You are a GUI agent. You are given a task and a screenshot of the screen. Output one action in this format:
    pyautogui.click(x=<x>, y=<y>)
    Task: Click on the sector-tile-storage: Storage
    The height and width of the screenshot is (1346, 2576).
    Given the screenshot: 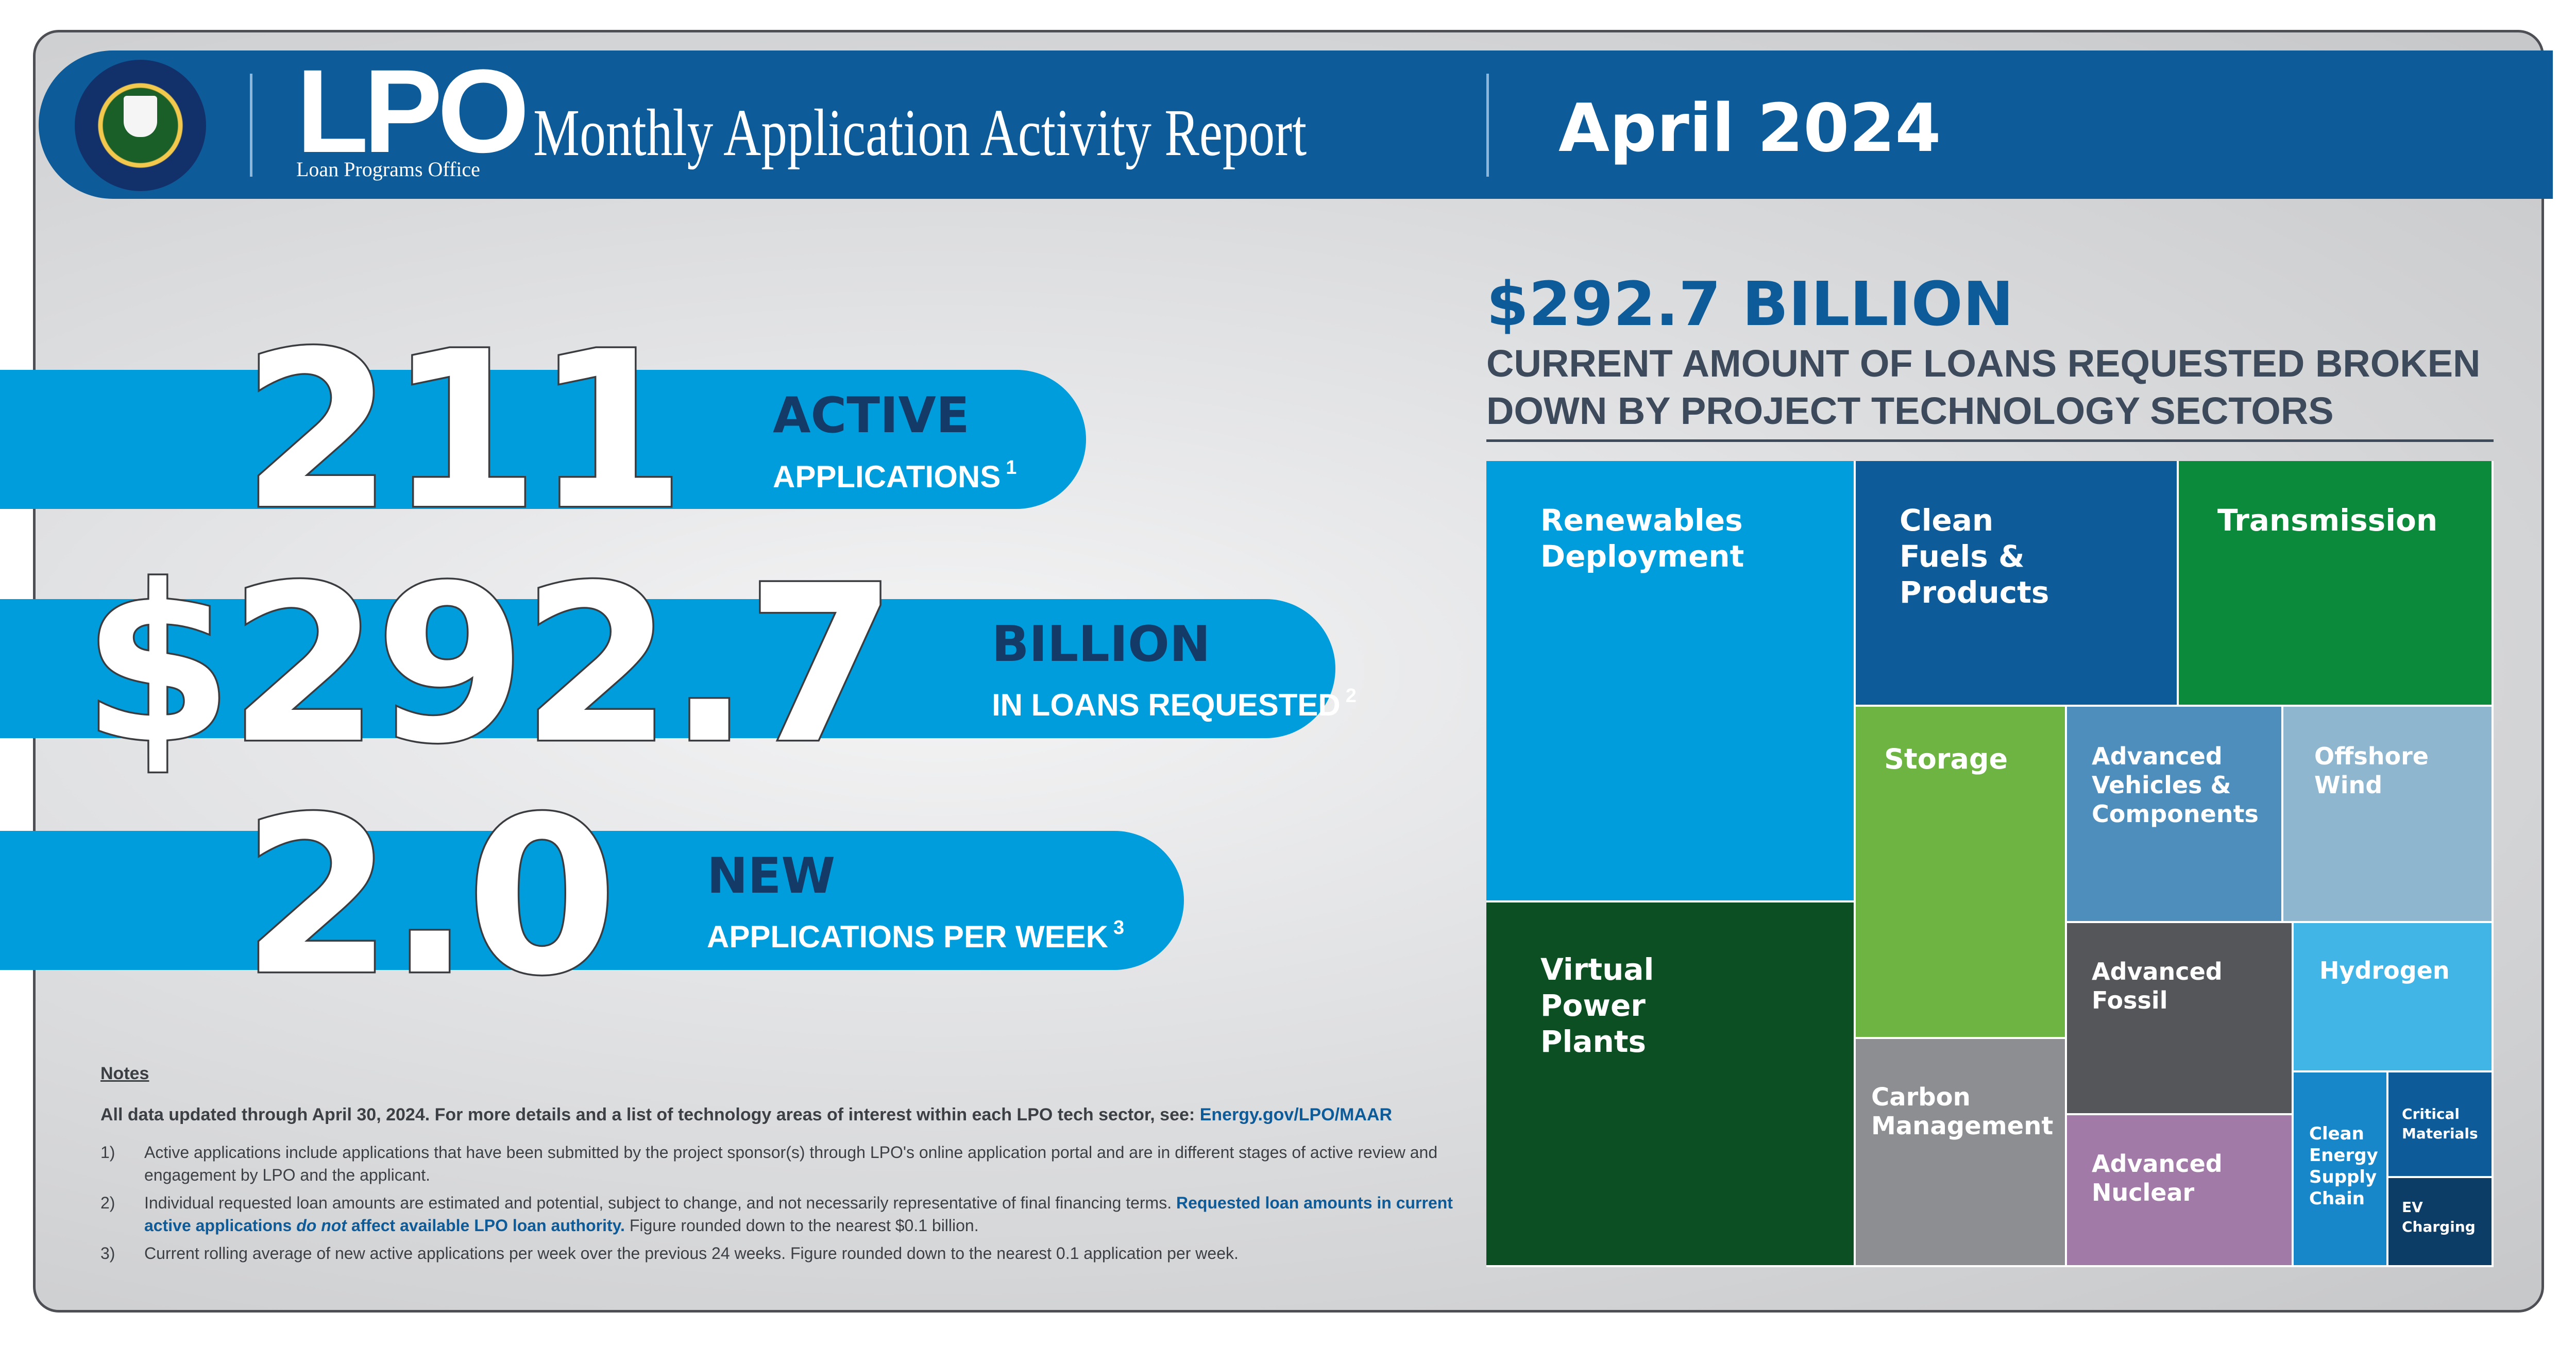 What is the action you would take?
    pyautogui.click(x=1960, y=872)
    